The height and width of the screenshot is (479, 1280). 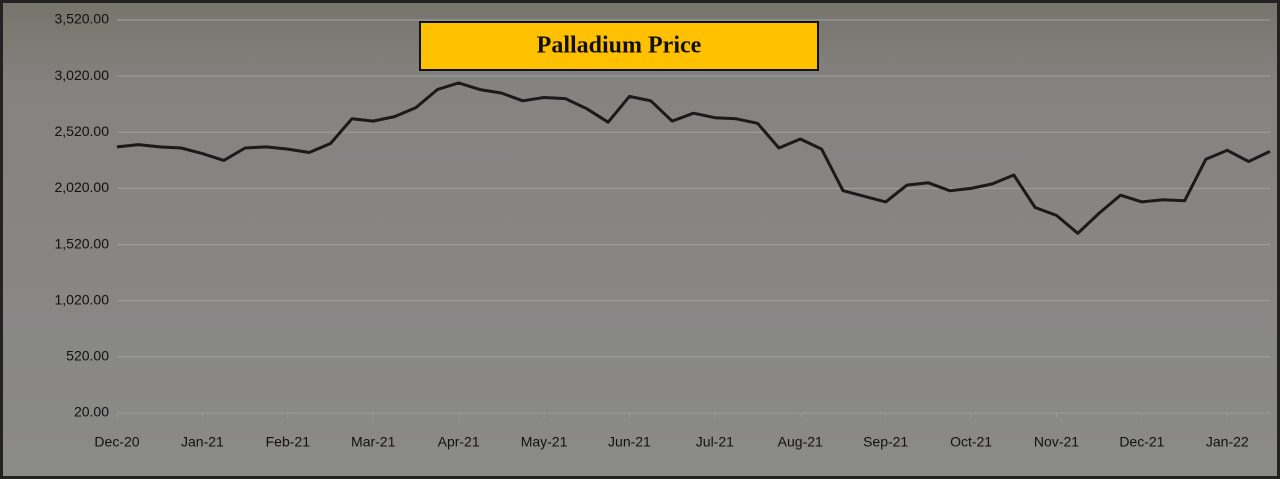 I want to click on y-tick-label: 520.00, so click(x=87, y=356).